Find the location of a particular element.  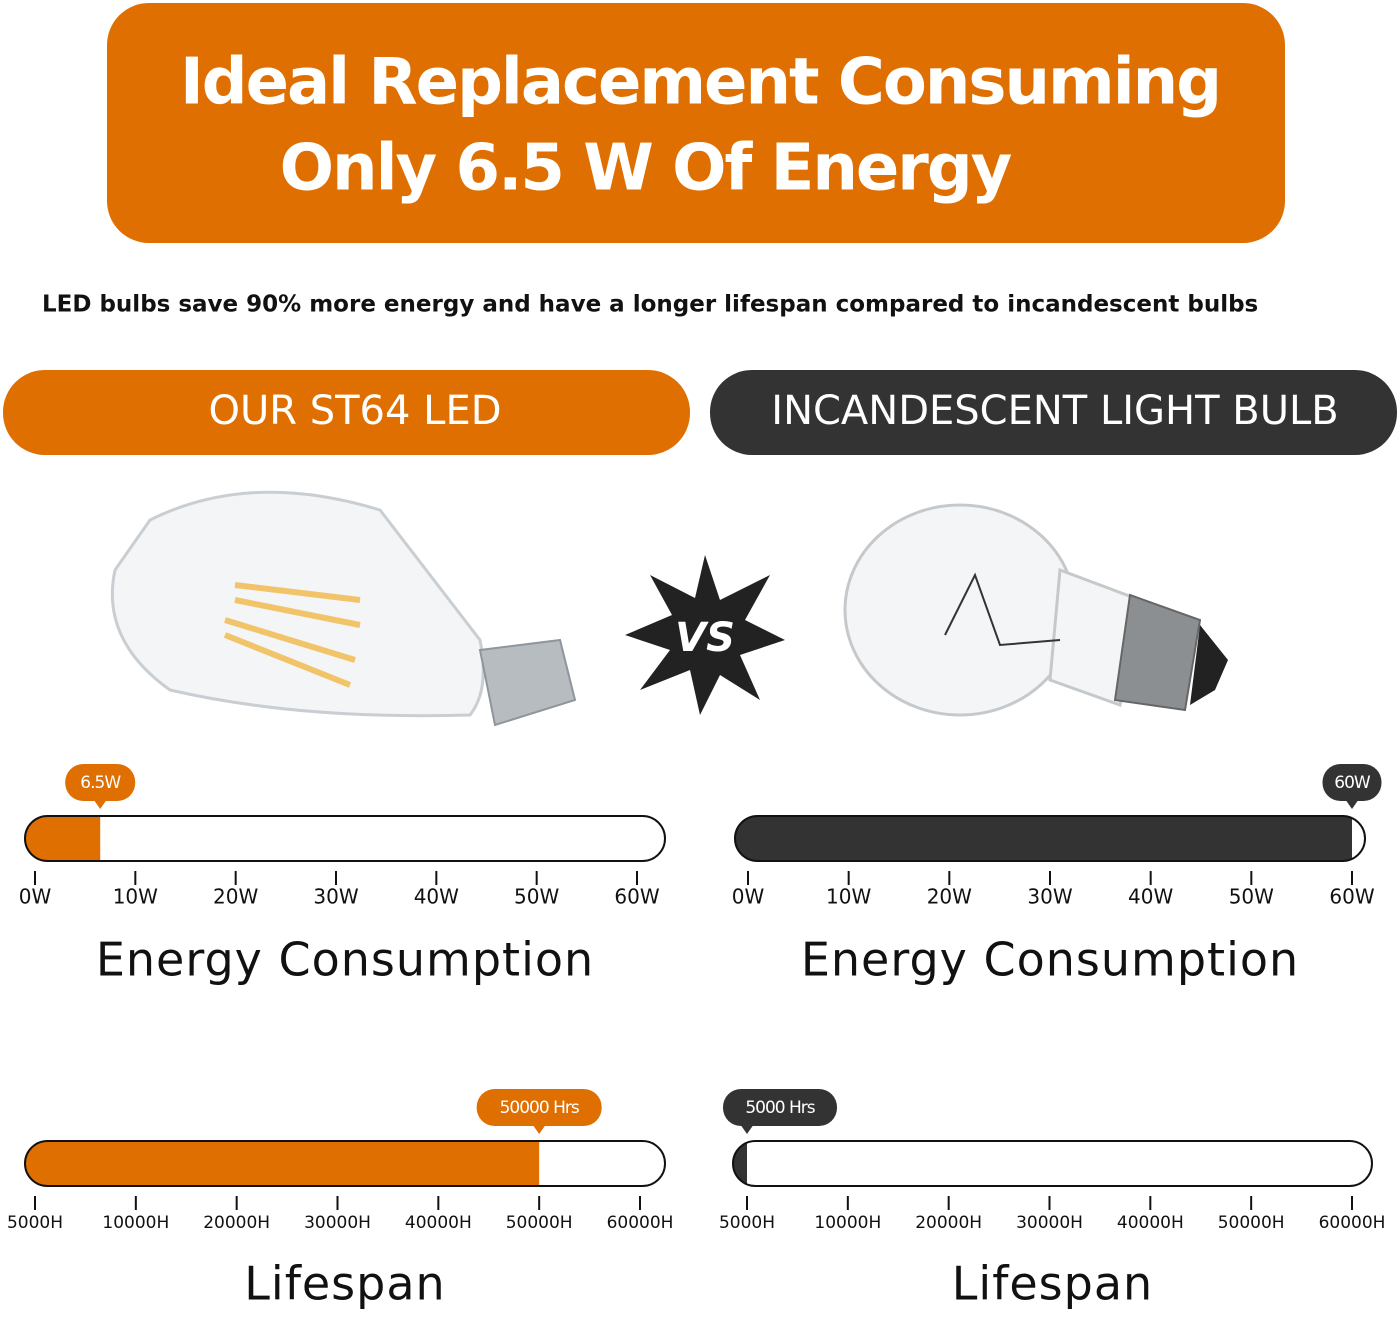

value-label: 50000 Hrs is located at coordinates (540, 1108).